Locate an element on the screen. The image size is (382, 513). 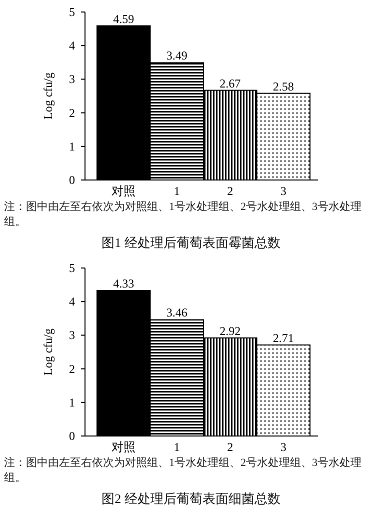
data-label: 3.46 is located at coordinates (177, 313).